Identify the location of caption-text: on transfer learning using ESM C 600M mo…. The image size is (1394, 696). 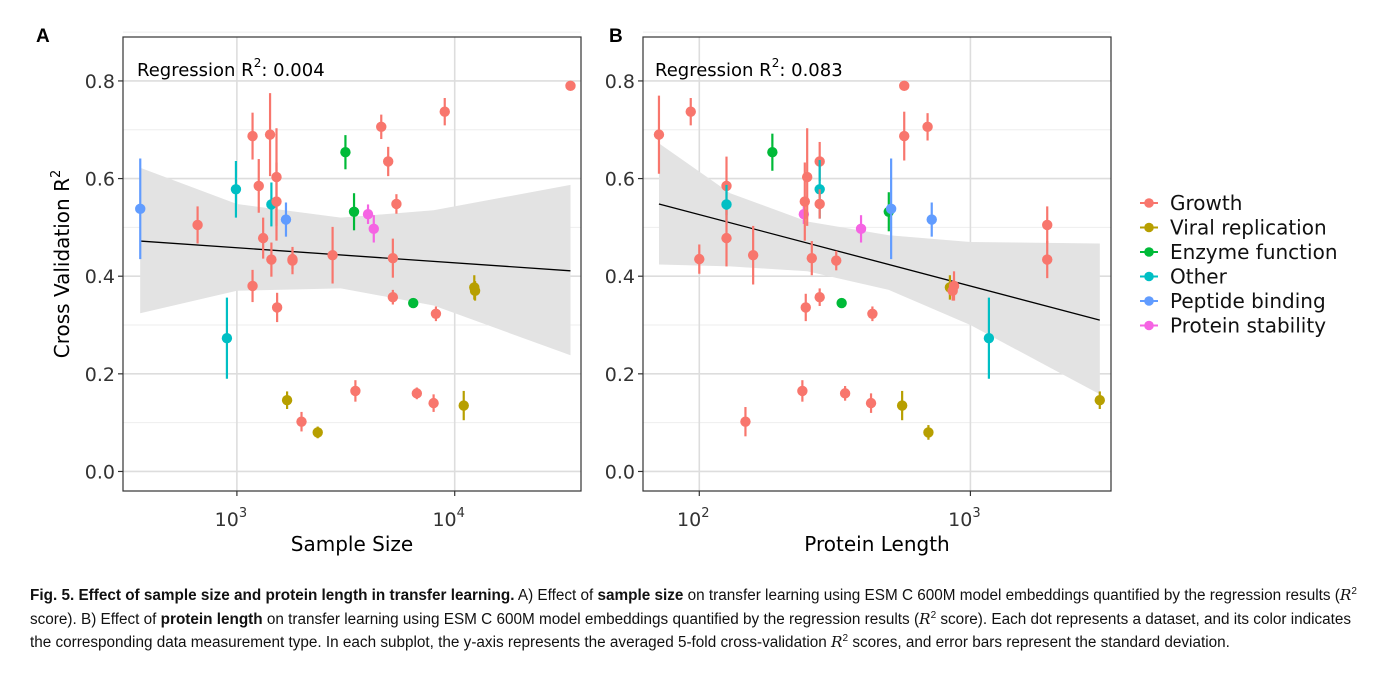
(591, 619).